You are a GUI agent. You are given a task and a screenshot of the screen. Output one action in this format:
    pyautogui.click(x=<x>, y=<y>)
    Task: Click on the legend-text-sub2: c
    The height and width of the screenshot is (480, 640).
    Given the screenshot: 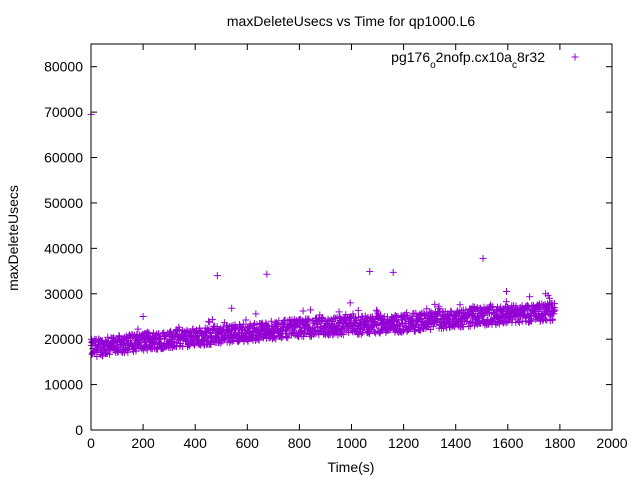 What is the action you would take?
    pyautogui.click(x=514, y=65)
    